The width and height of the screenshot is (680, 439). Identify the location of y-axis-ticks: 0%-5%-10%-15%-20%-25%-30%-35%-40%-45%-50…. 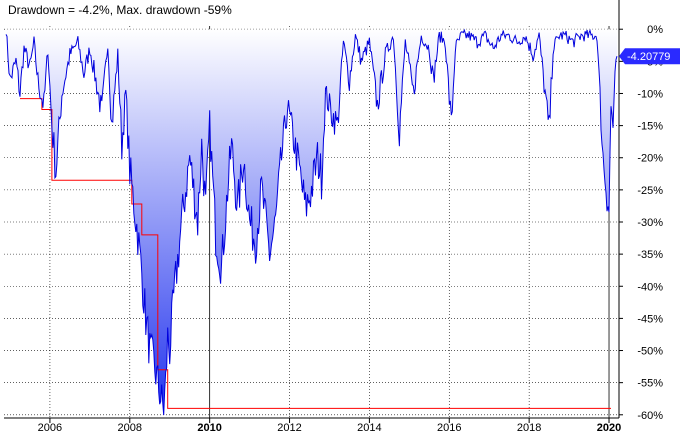
(641, 223).